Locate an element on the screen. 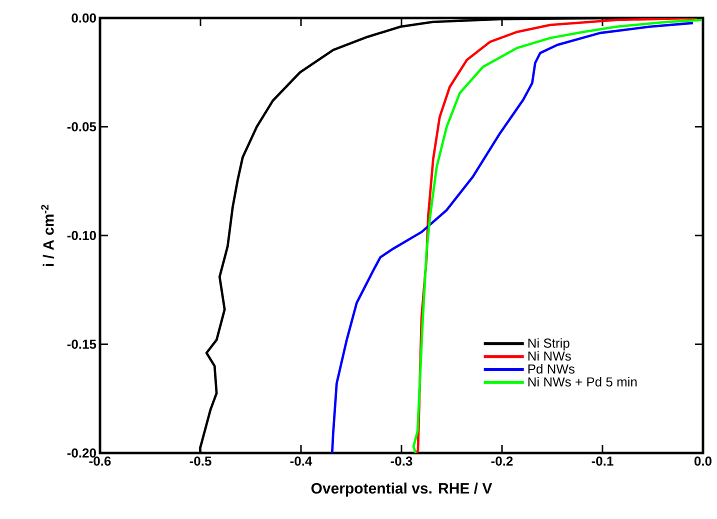 Image resolution: width=717 pixels, height=519 pixels. y-tick-label: 0.00 is located at coordinates (84, 18).